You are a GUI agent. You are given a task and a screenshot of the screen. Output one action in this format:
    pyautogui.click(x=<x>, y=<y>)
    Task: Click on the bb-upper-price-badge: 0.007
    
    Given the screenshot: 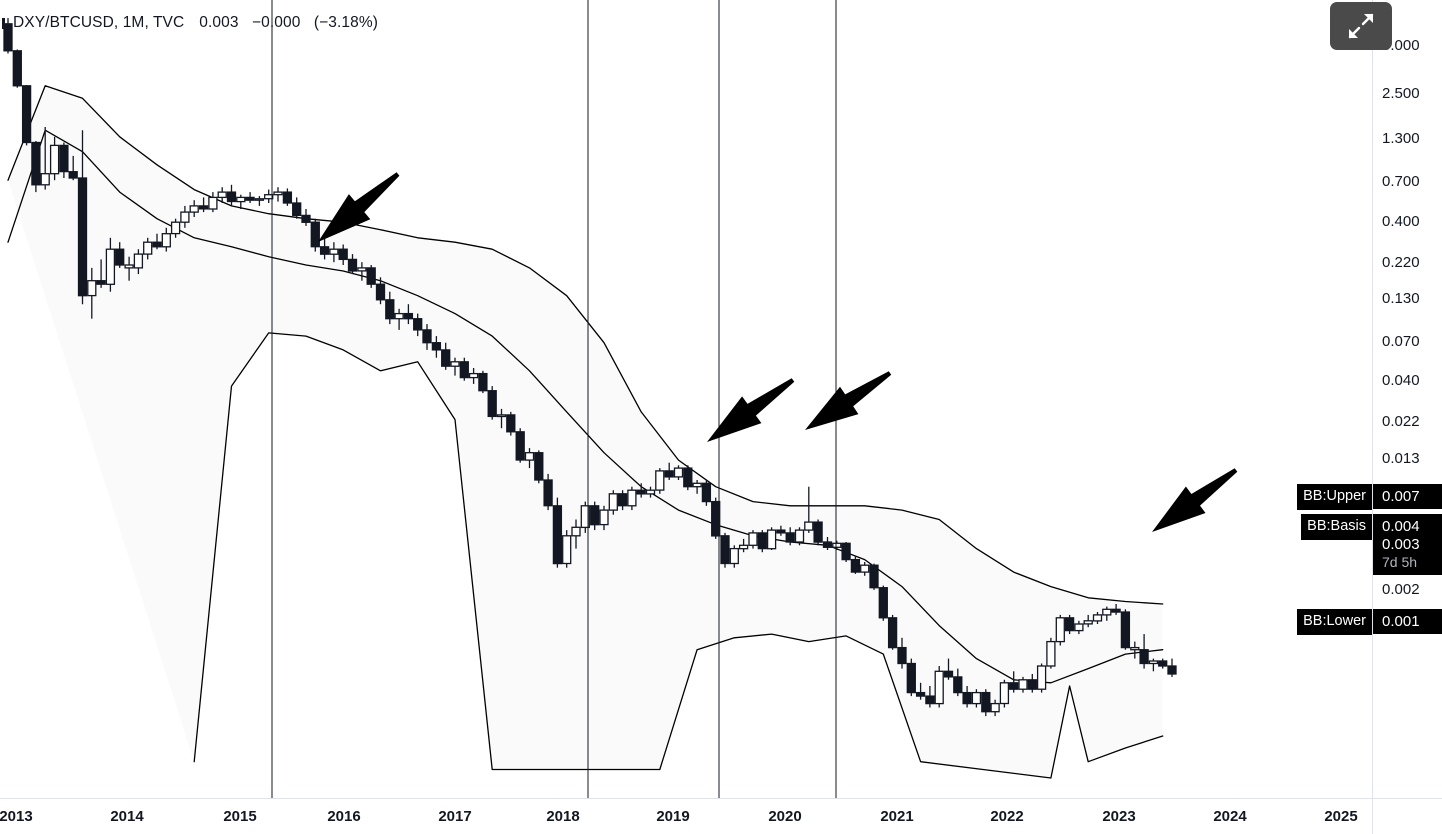 What is the action you would take?
    pyautogui.click(x=1407, y=496)
    